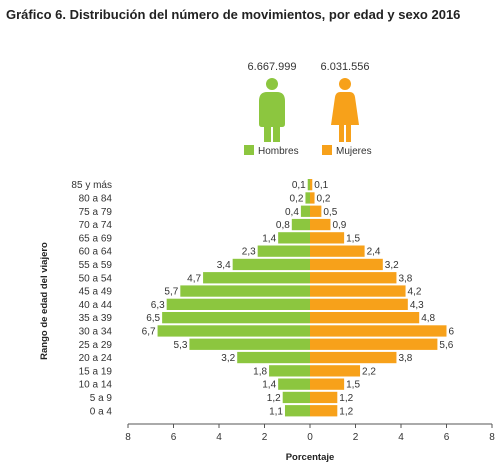 This screenshot has width=503, height=469. What do you see at coordinates (96, 265) in the screenshot?
I see `category-label: 55 a 59` at bounding box center [96, 265].